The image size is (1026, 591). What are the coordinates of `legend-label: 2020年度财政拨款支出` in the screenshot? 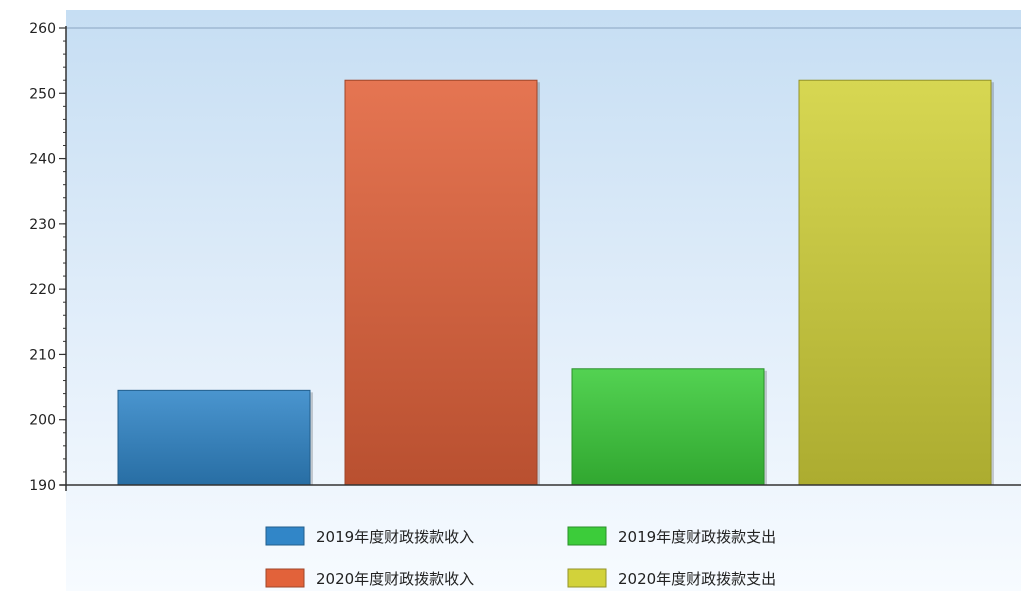 It's located at (697, 579).